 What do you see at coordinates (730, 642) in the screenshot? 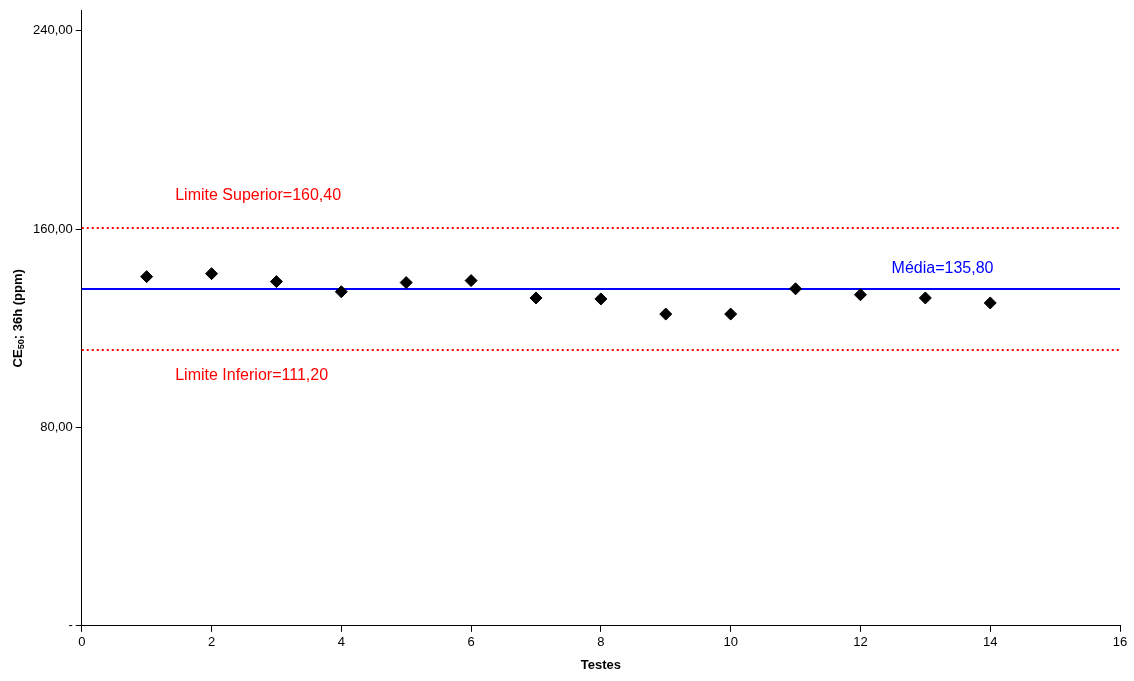
I see `x-tick-label: 10` at bounding box center [730, 642].